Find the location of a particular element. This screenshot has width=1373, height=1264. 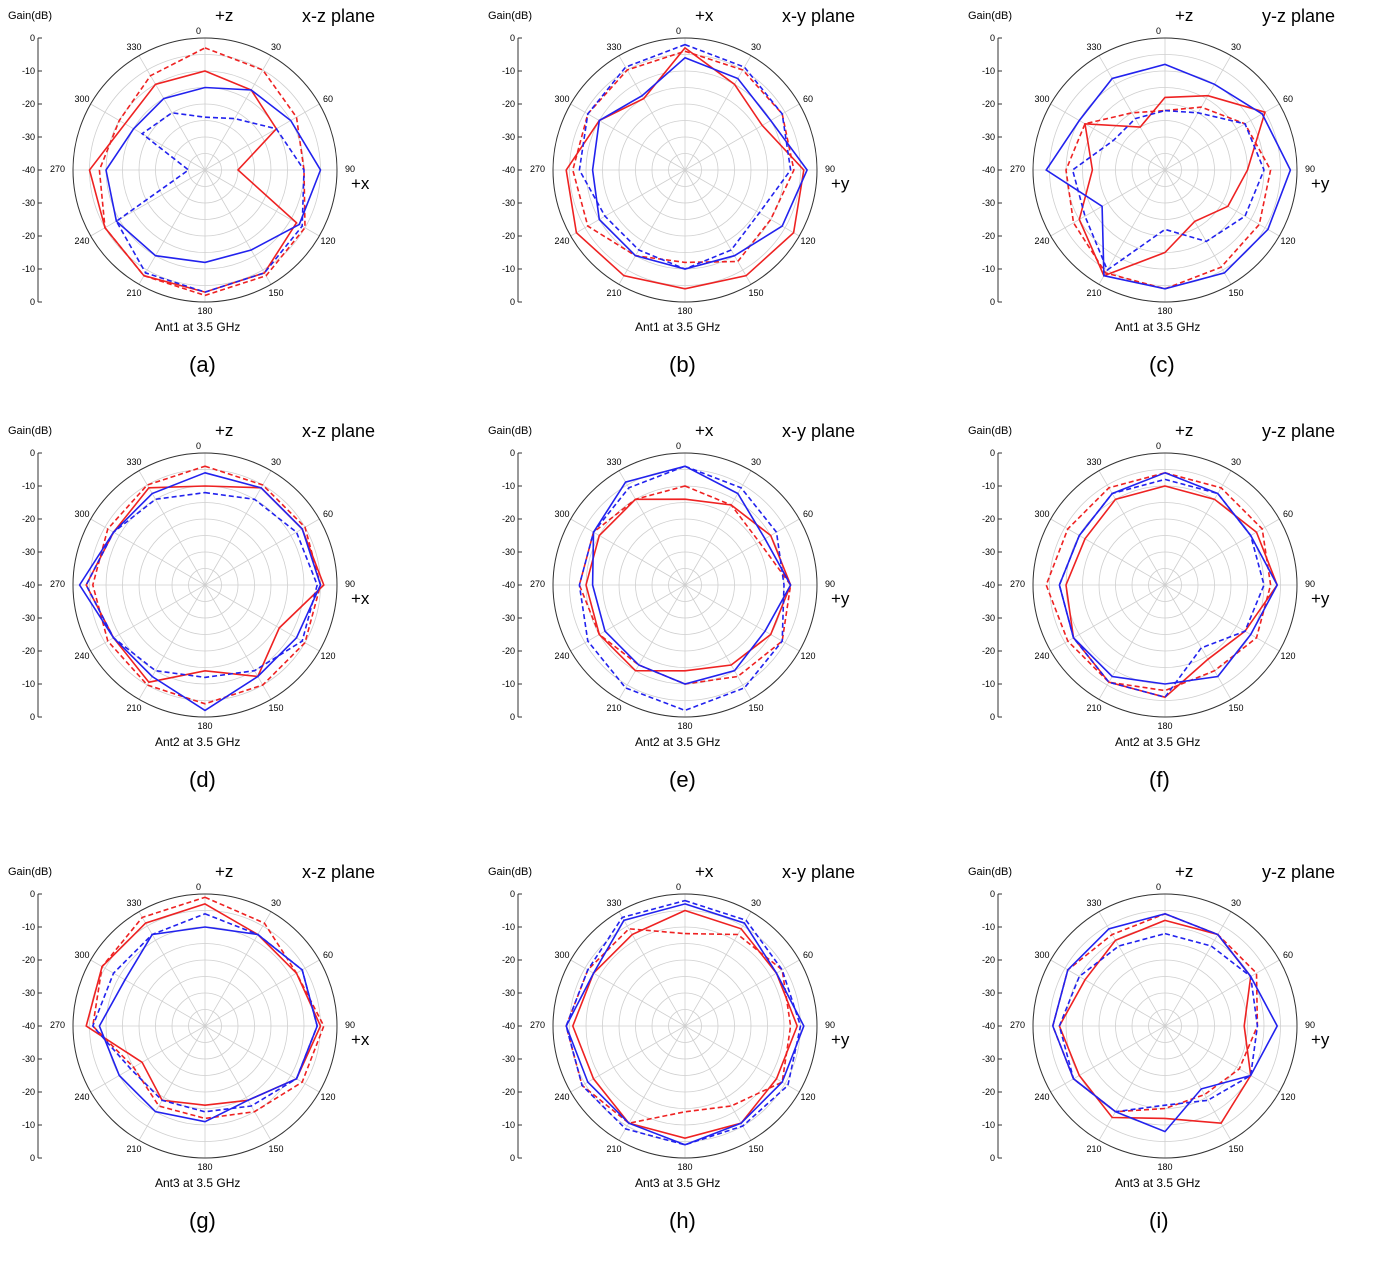

series-line-red-dashed is located at coordinates (208, 1008).